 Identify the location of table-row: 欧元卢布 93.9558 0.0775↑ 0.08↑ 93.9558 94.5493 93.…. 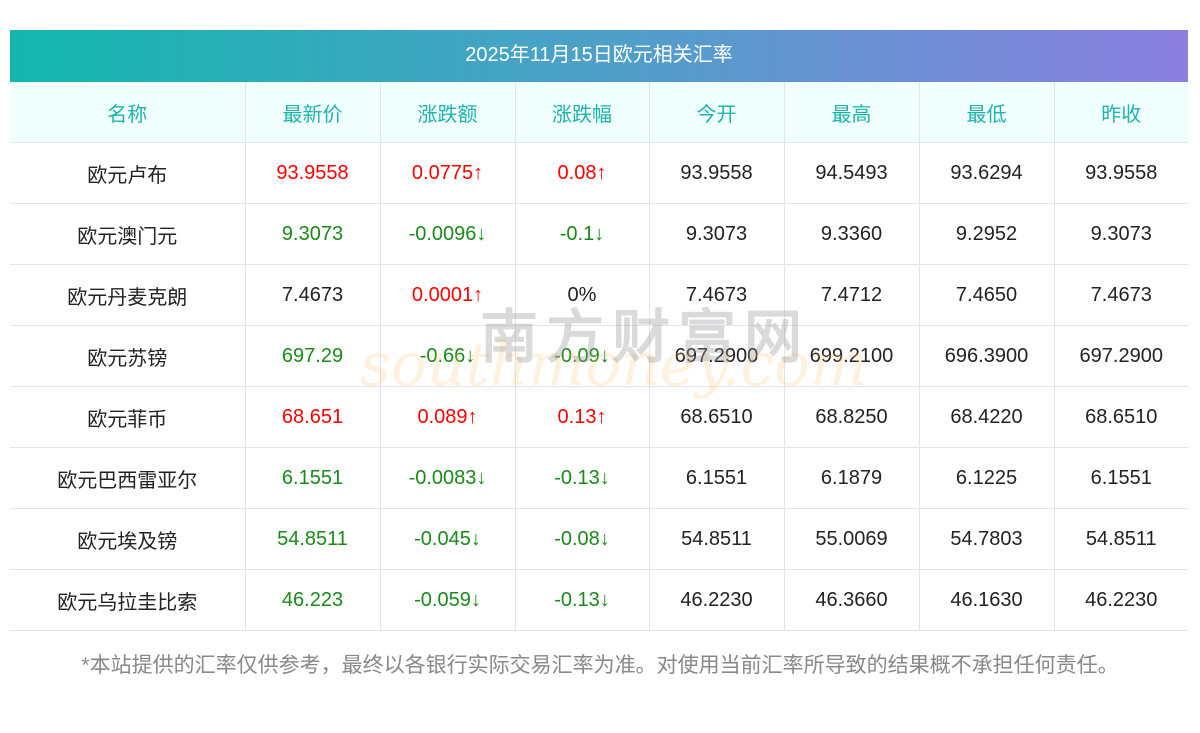
(599, 173).